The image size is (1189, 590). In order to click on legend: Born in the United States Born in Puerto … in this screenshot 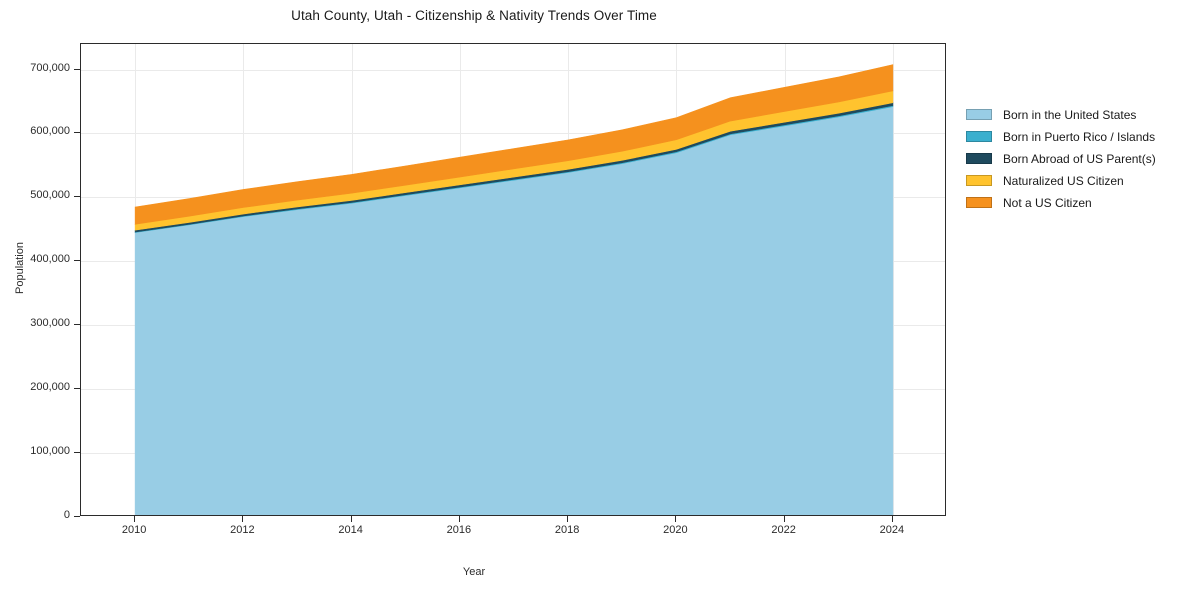, I will do `click(1073, 159)`.